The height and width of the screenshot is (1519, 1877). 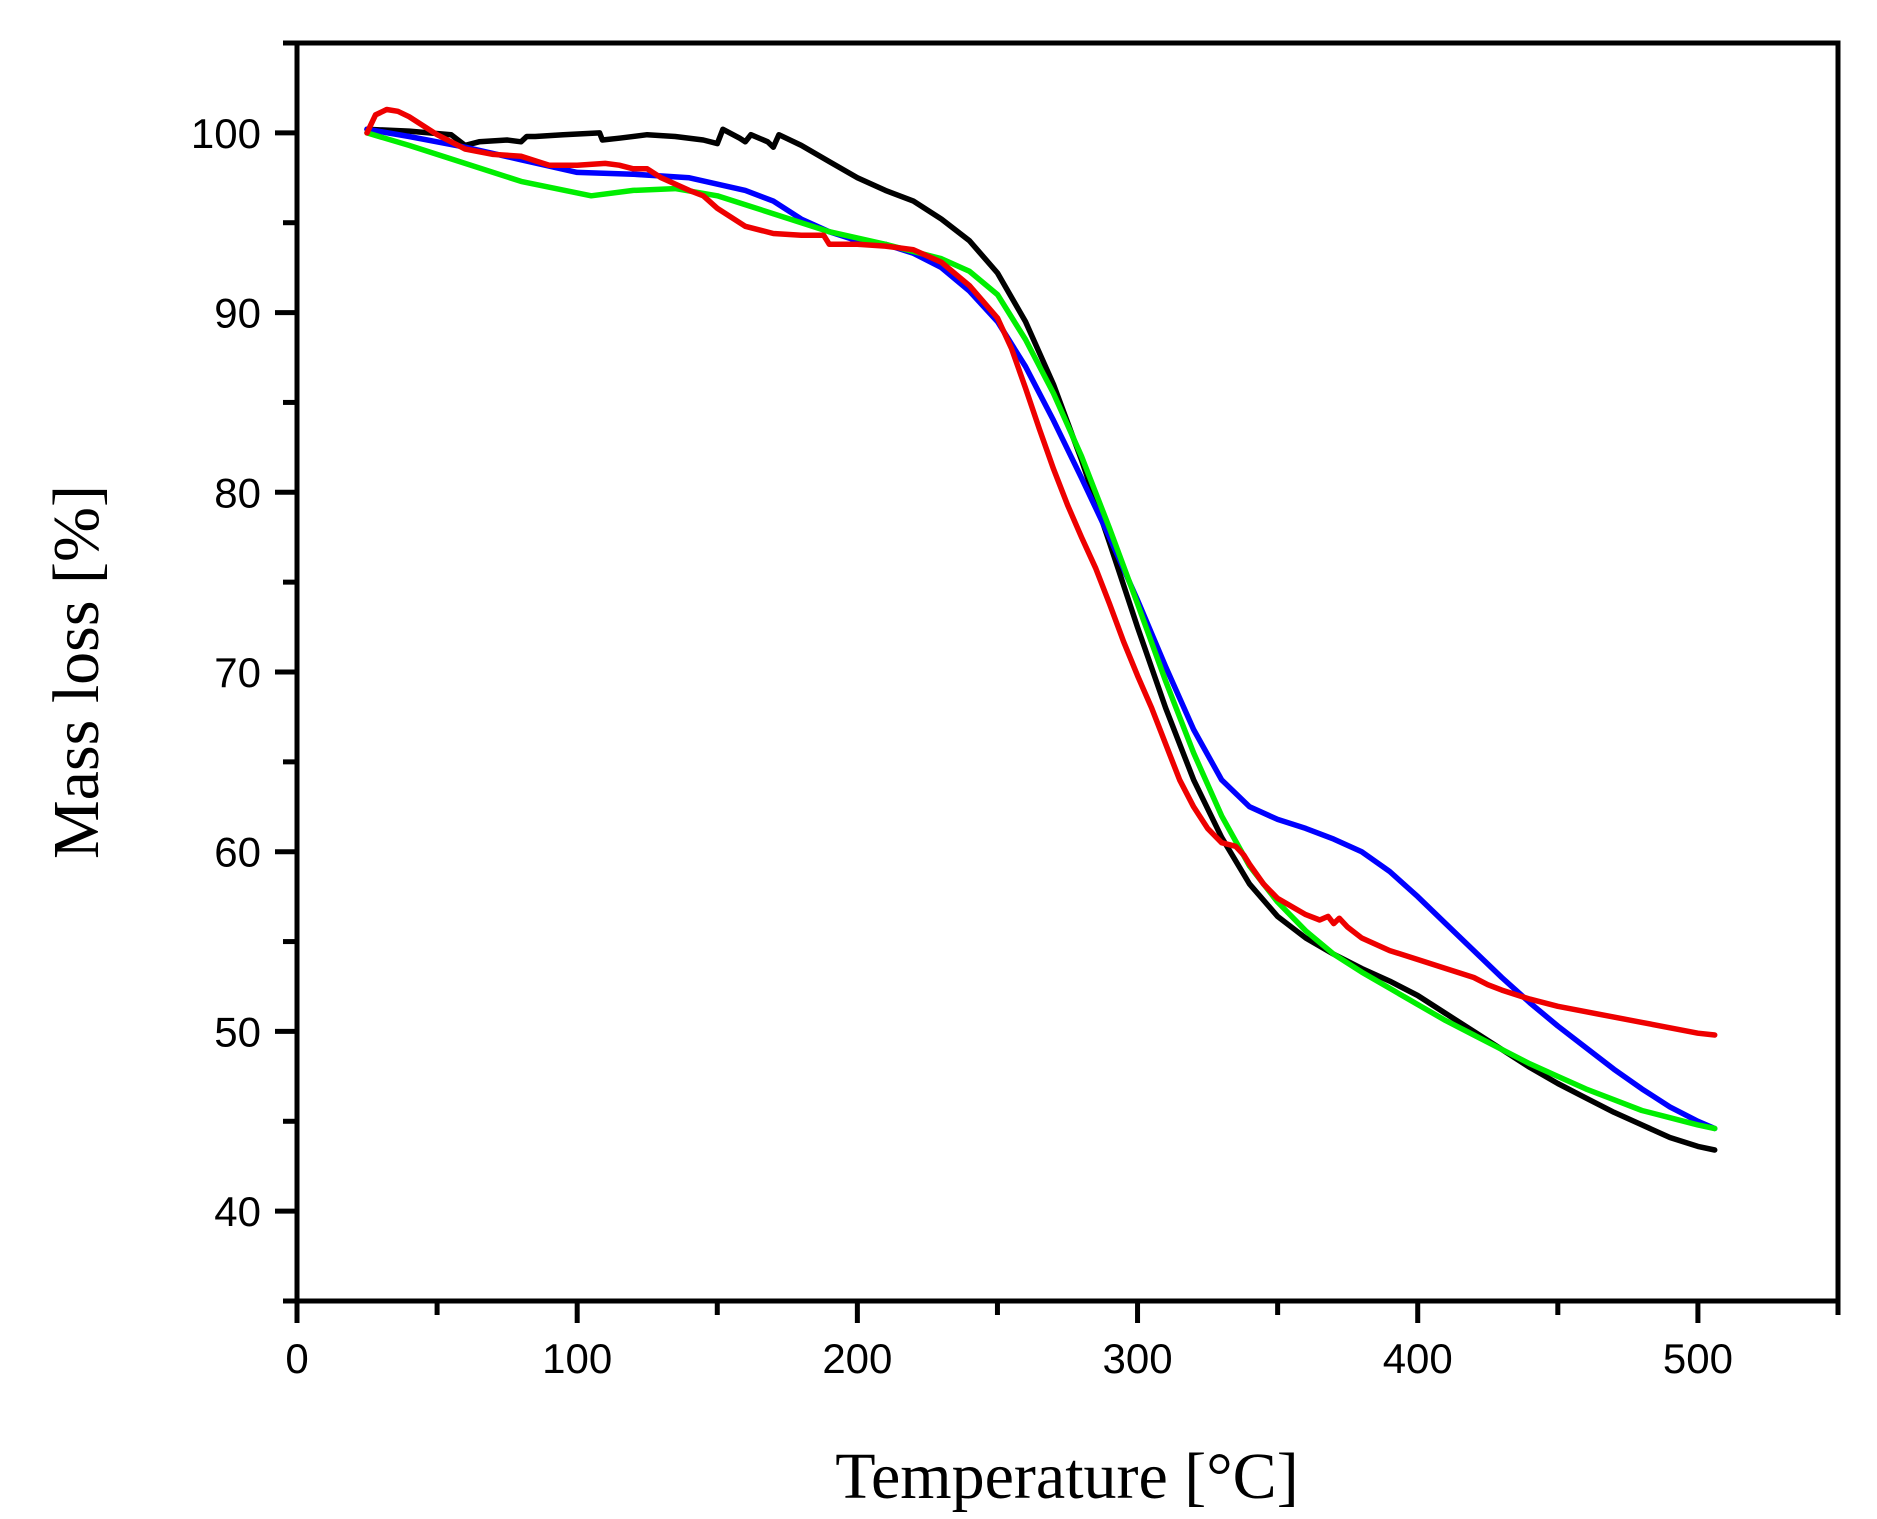 What do you see at coordinates (1138, 1358) in the screenshot?
I see `x-tick-label: 300` at bounding box center [1138, 1358].